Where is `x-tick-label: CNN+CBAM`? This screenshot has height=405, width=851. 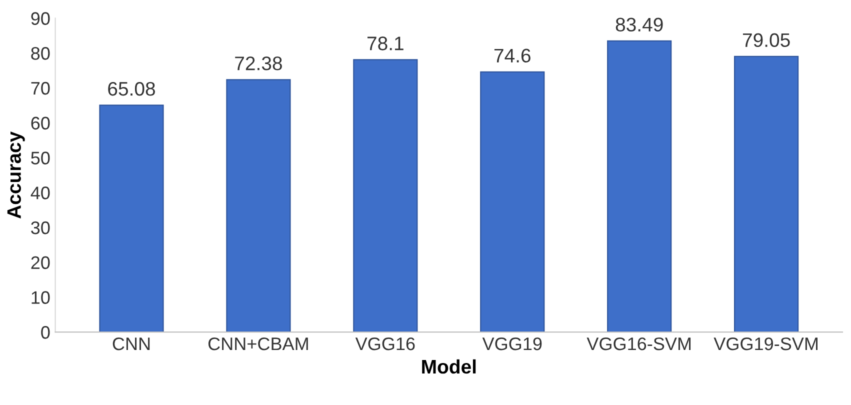 x-tick-label: CNN+CBAM is located at coordinates (258, 343).